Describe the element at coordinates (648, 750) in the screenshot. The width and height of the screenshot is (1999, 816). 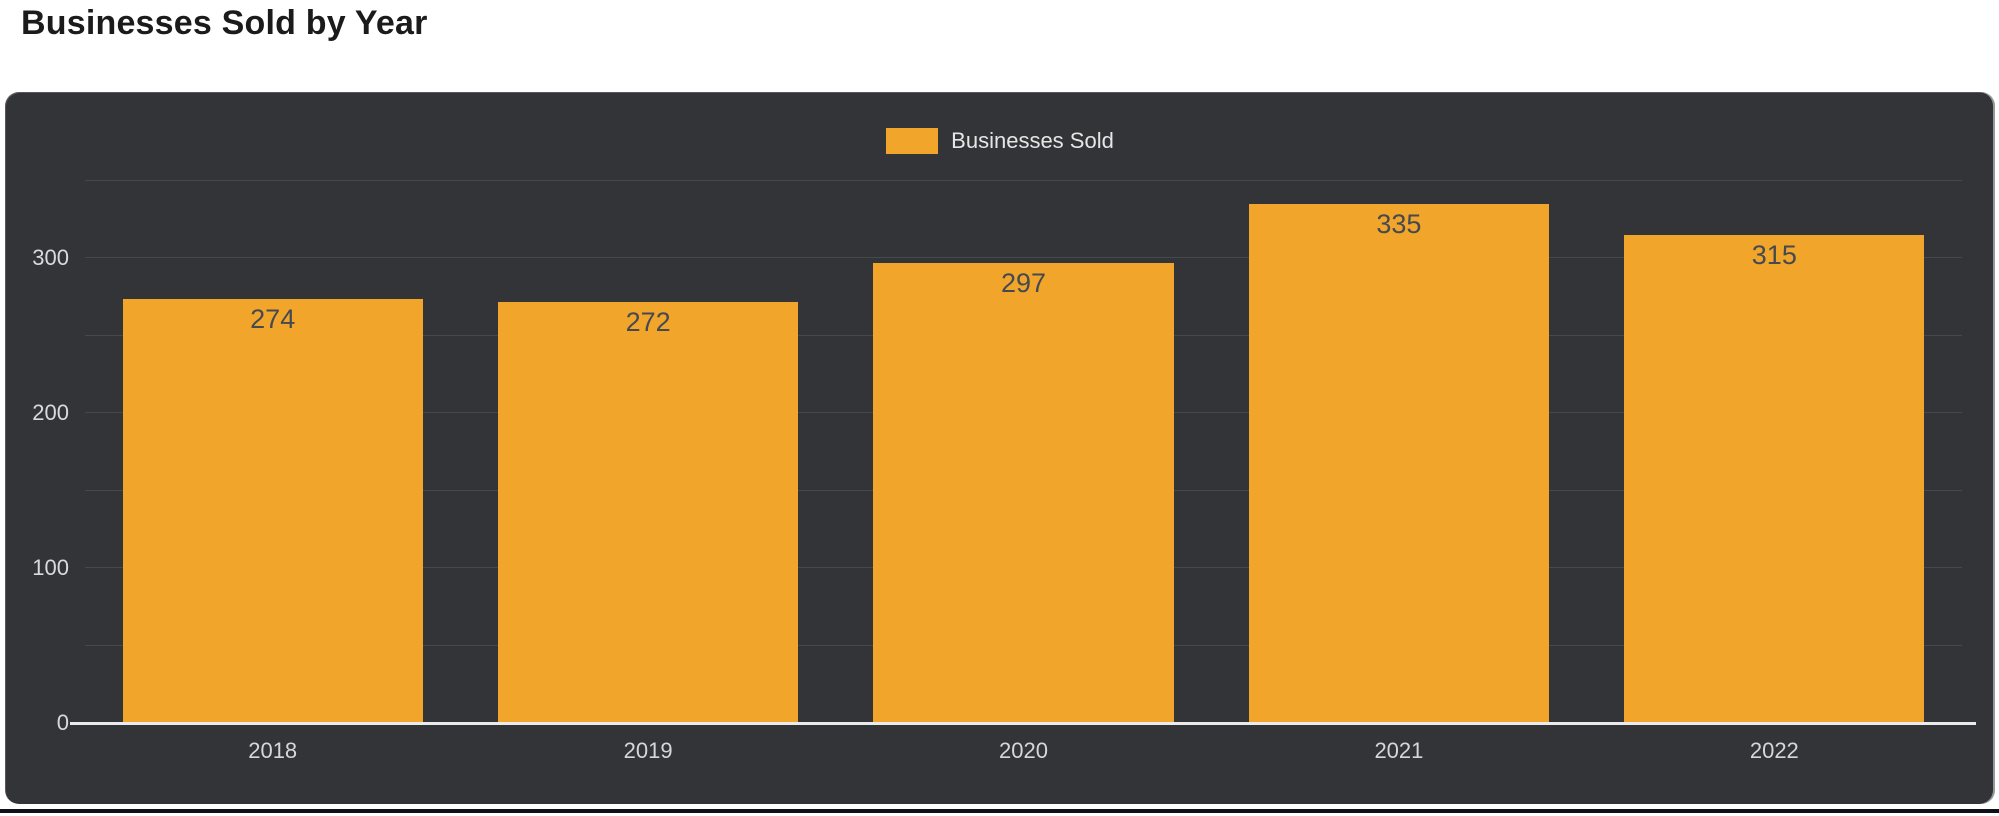
I see `x-tick-label-2019: 2019` at that location.